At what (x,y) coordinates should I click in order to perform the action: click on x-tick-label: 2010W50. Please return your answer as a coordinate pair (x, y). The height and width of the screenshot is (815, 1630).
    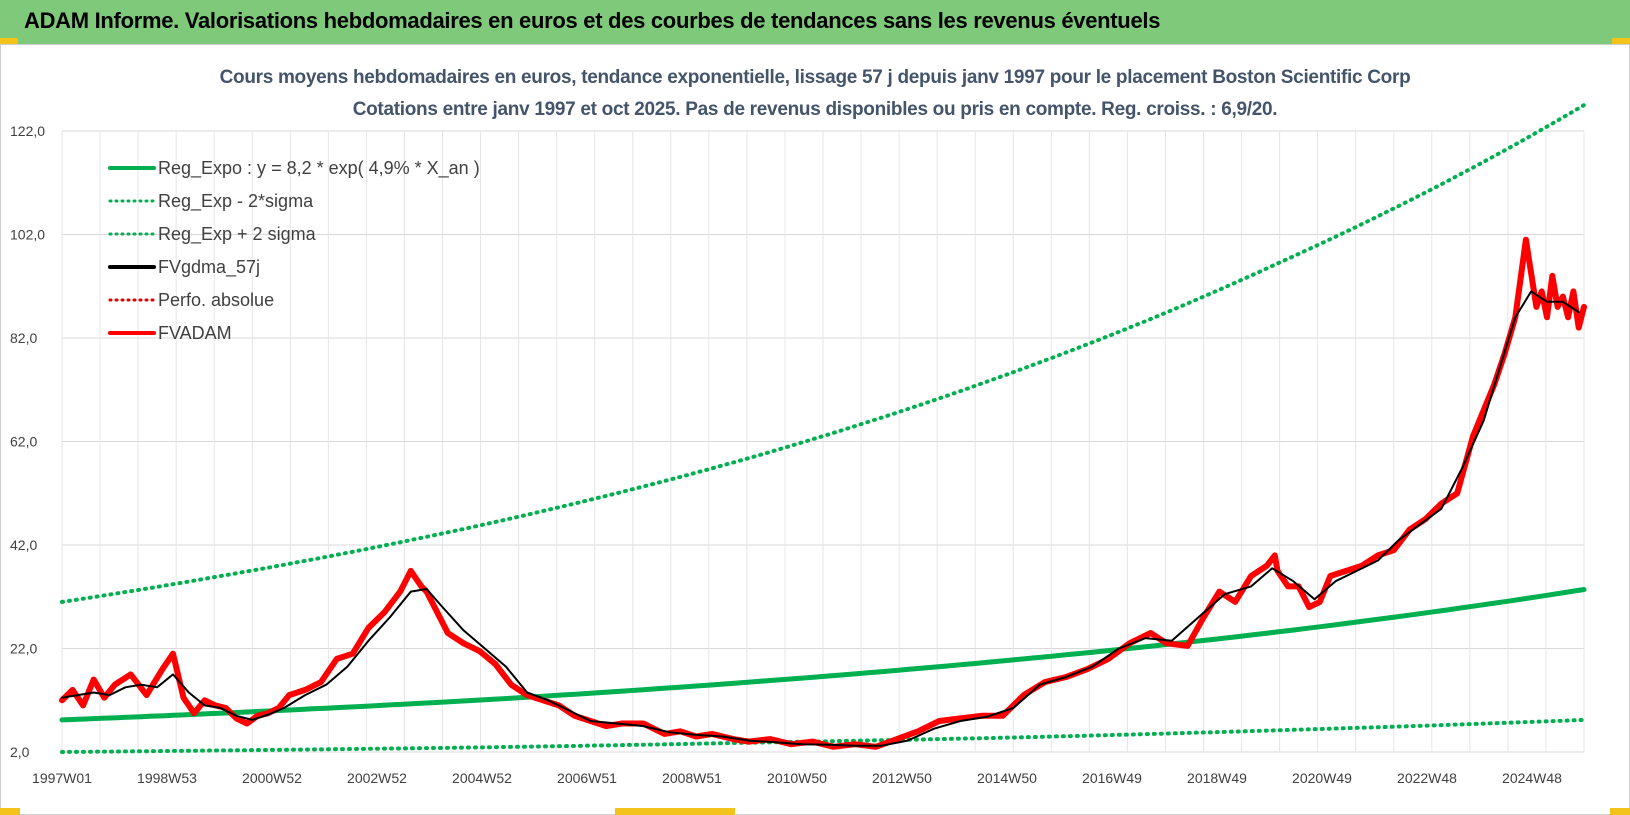
    Looking at the image, I should click on (797, 778).